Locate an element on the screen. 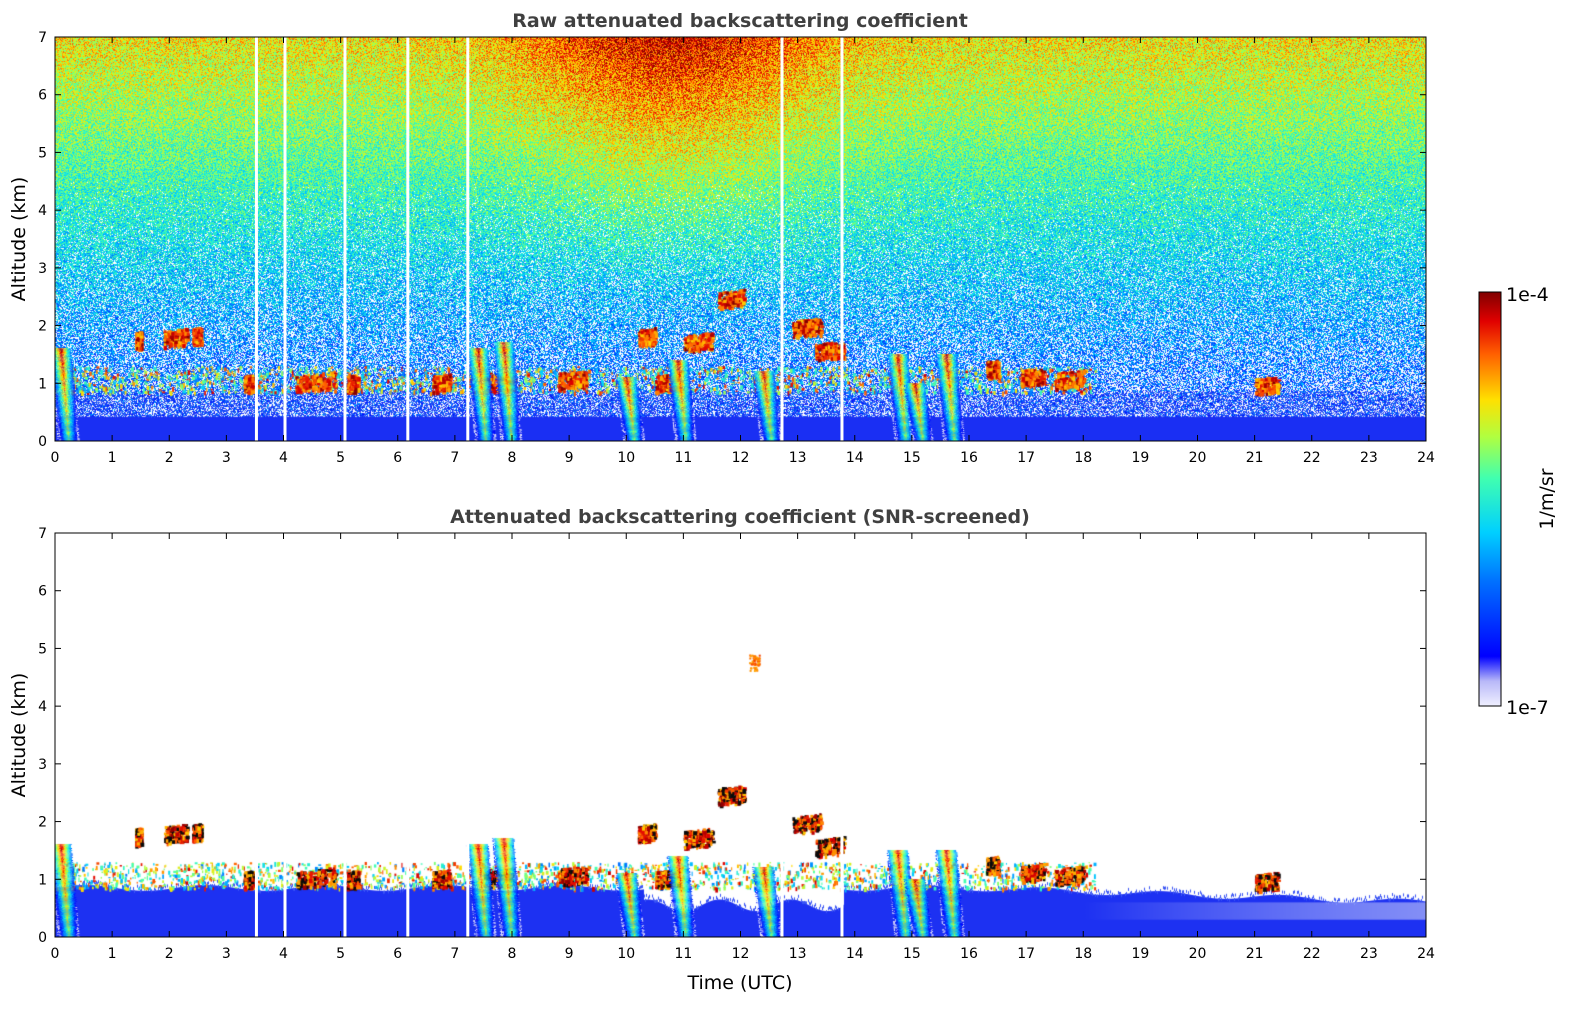 The image size is (1595, 1020). x-axis-label: Time (UTC) is located at coordinates (739, 983).